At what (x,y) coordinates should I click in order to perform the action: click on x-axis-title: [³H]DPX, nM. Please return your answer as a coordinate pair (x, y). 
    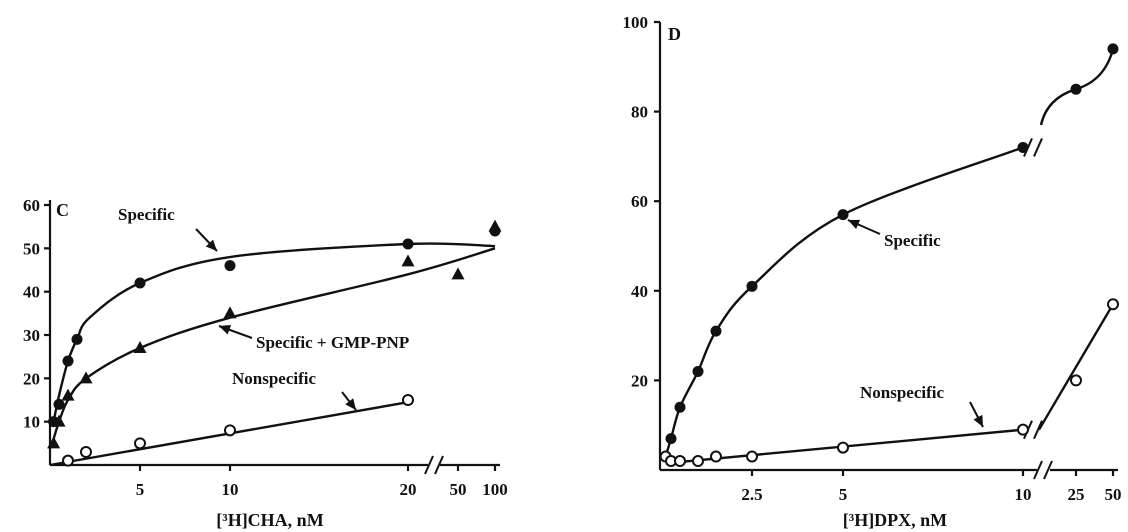
    Looking at the image, I should click on (895, 520).